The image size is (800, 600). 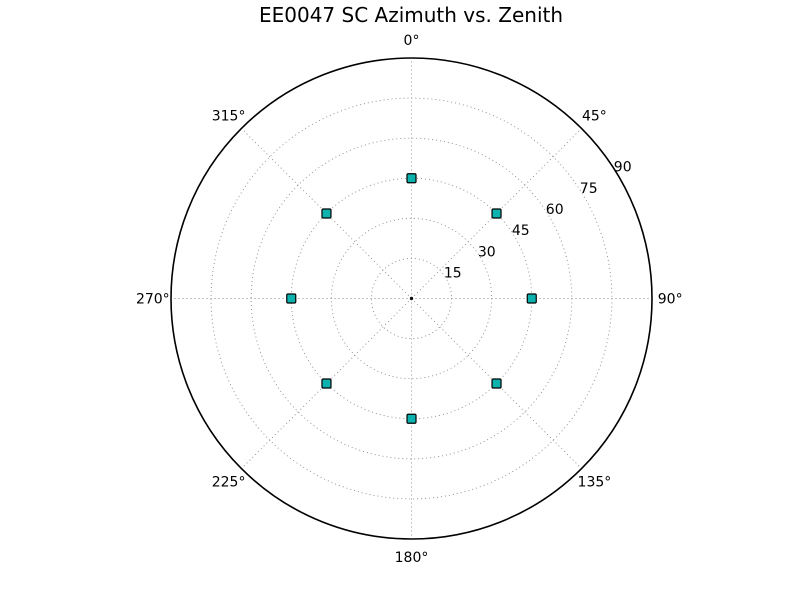 I want to click on radial-tick-label: 15, so click(x=453, y=274).